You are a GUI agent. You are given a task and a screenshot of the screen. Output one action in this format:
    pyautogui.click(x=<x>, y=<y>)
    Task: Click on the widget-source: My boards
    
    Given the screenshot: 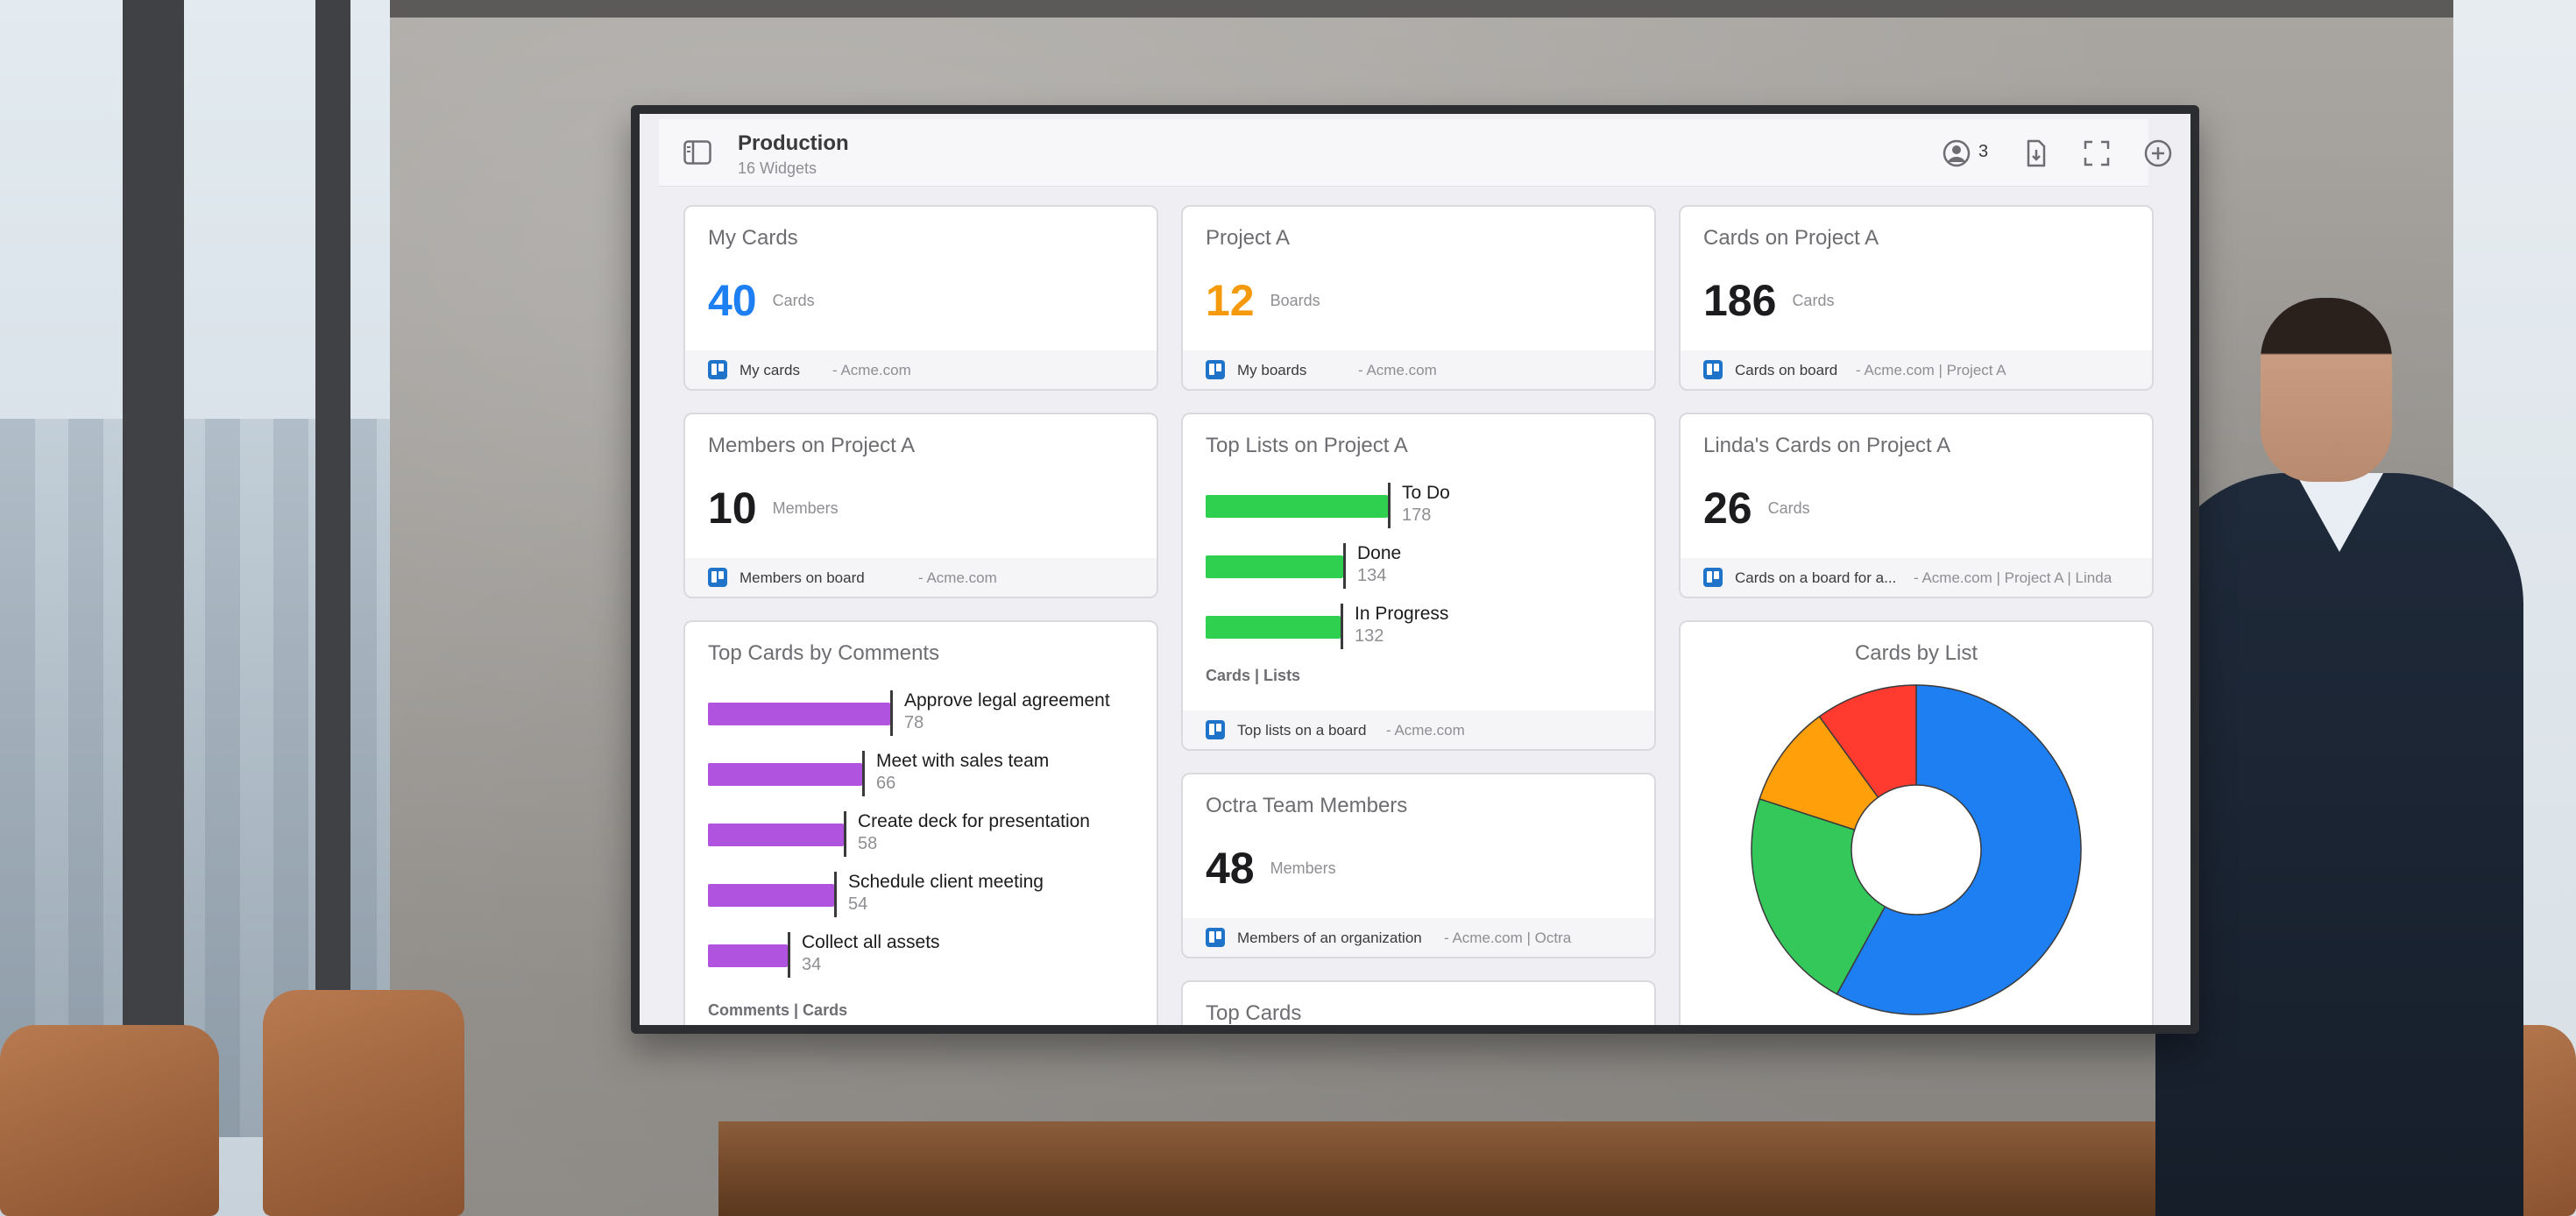 What is the action you would take?
    pyautogui.click(x=1272, y=370)
    